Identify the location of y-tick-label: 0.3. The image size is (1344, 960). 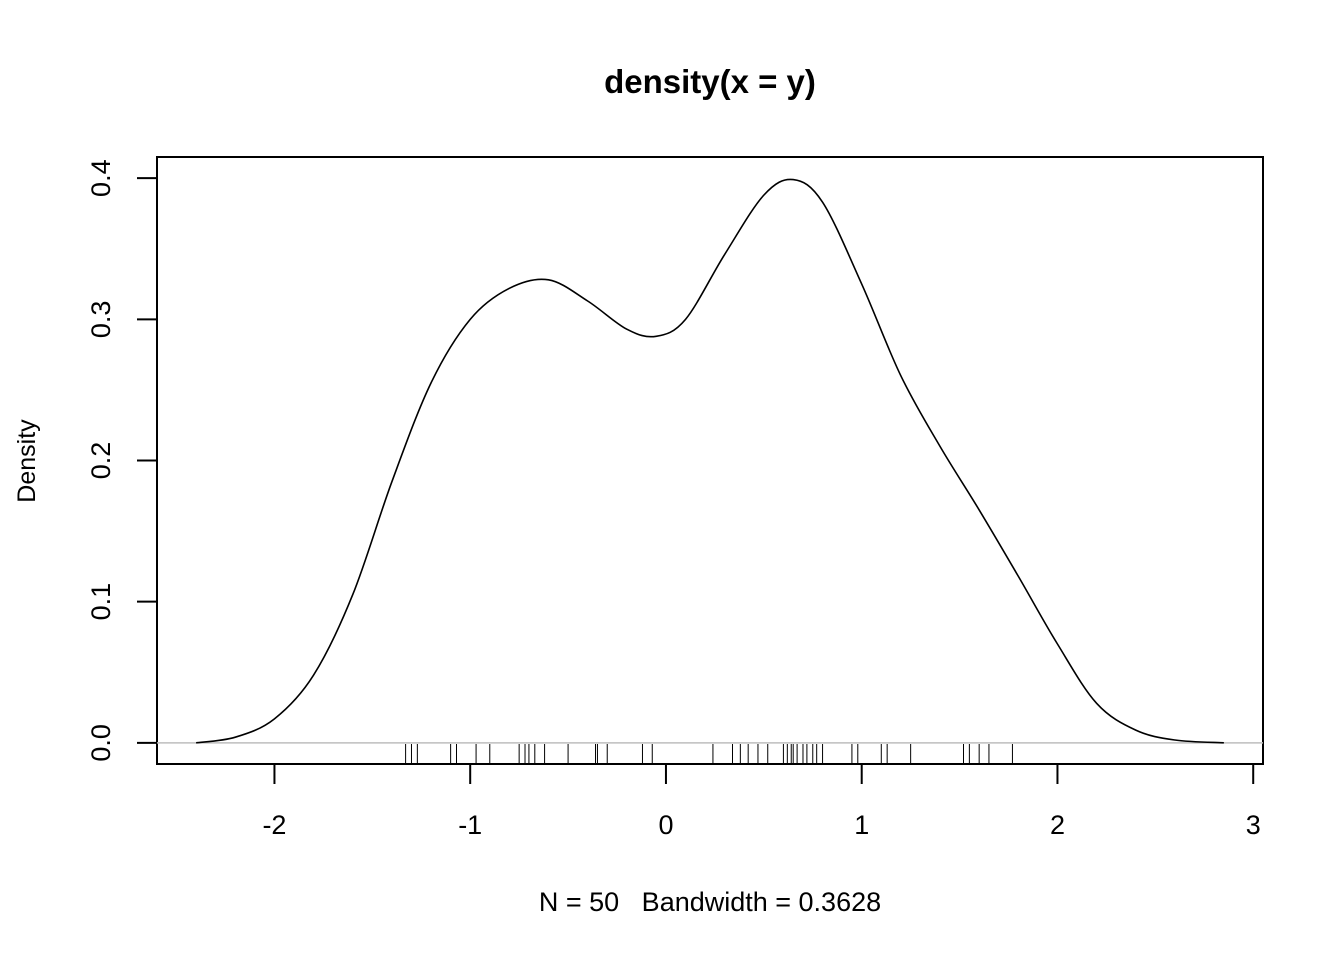
(101, 320).